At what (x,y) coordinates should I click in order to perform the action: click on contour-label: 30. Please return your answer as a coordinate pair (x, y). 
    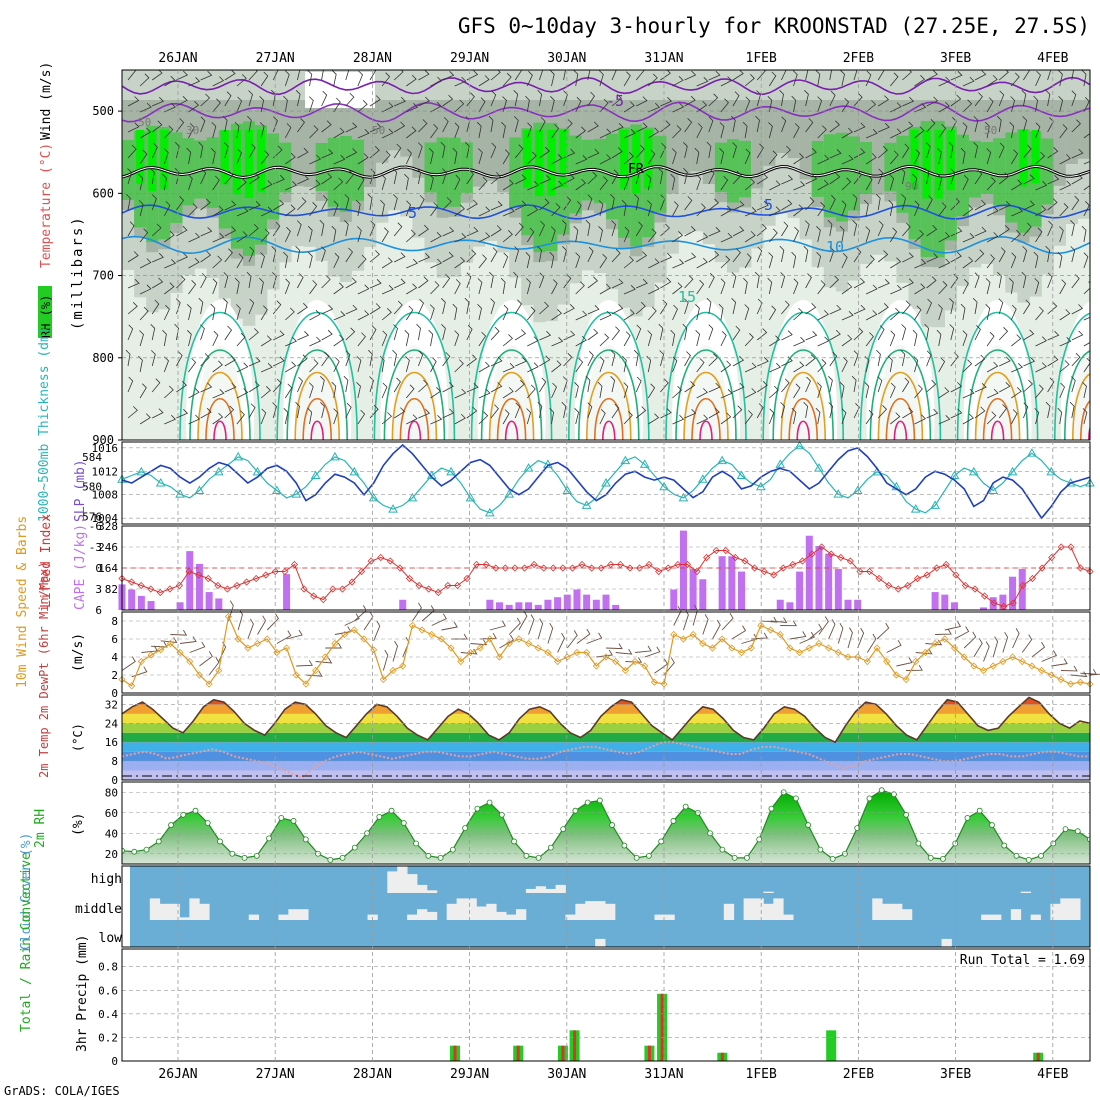
    Looking at the image, I should click on (192, 130).